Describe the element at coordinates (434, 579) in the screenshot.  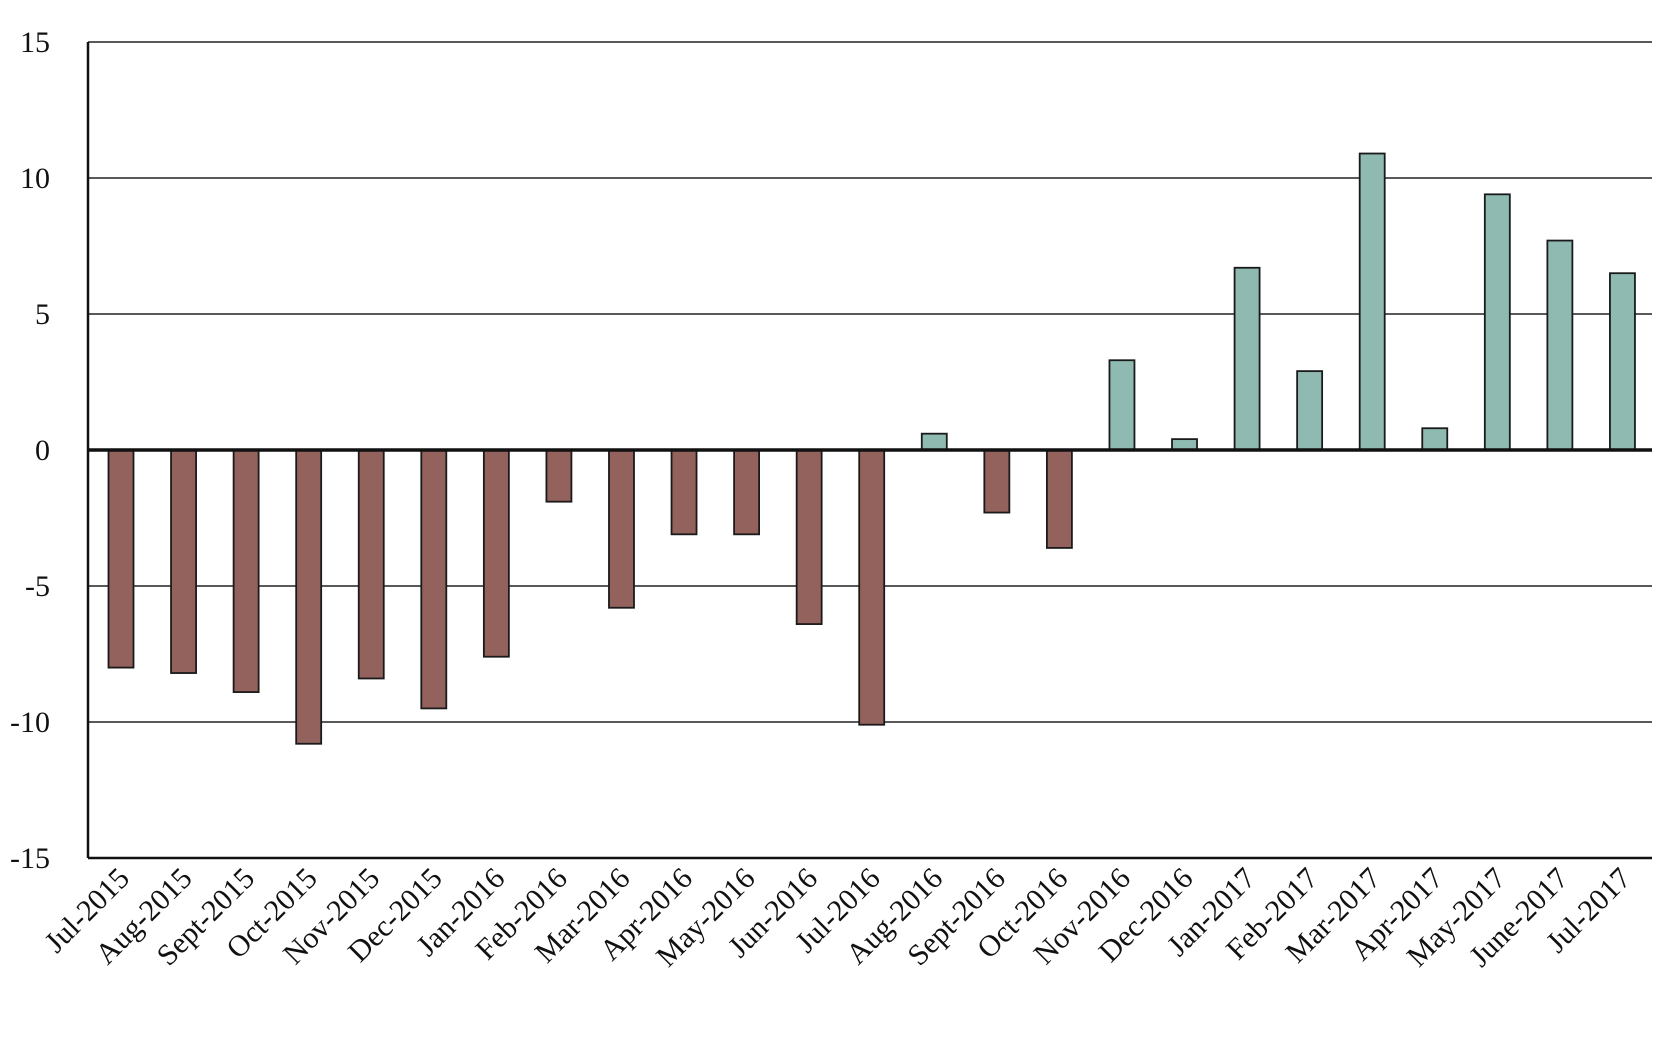
I see `bar-dec-2015` at that location.